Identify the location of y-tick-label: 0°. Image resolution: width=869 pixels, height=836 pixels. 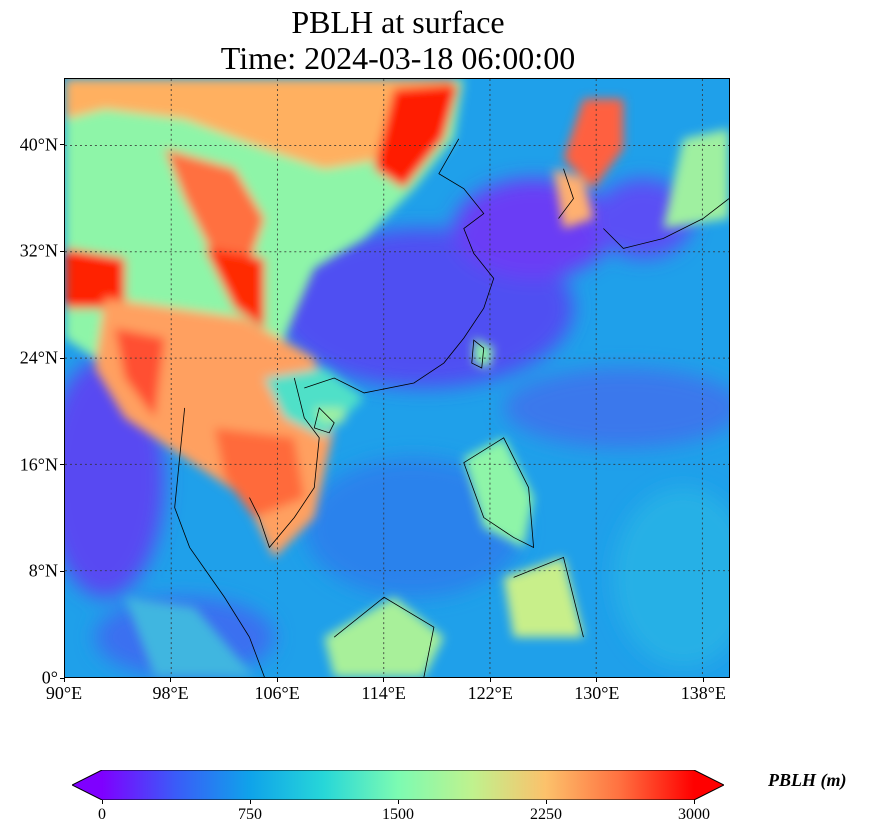
(49, 677).